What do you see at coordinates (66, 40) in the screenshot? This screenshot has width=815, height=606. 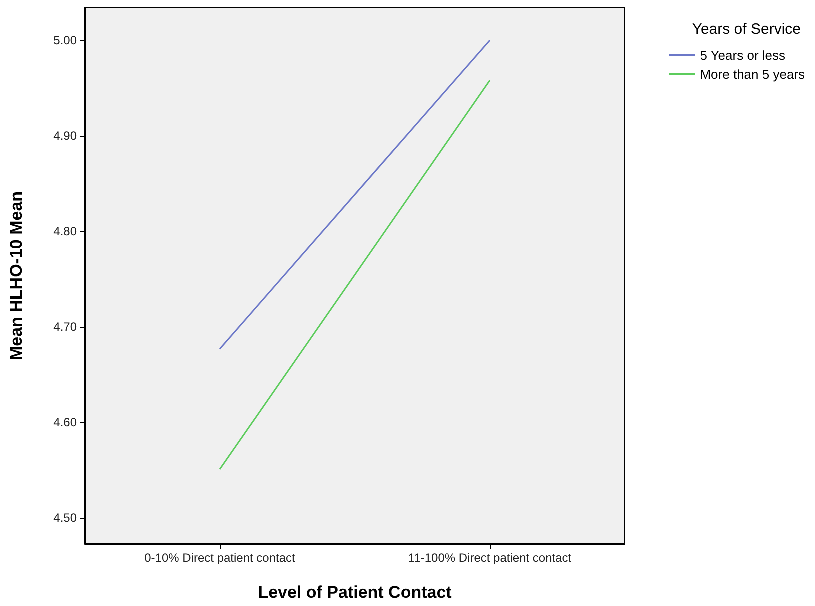 I see `y-tick-label: 5.00` at bounding box center [66, 40].